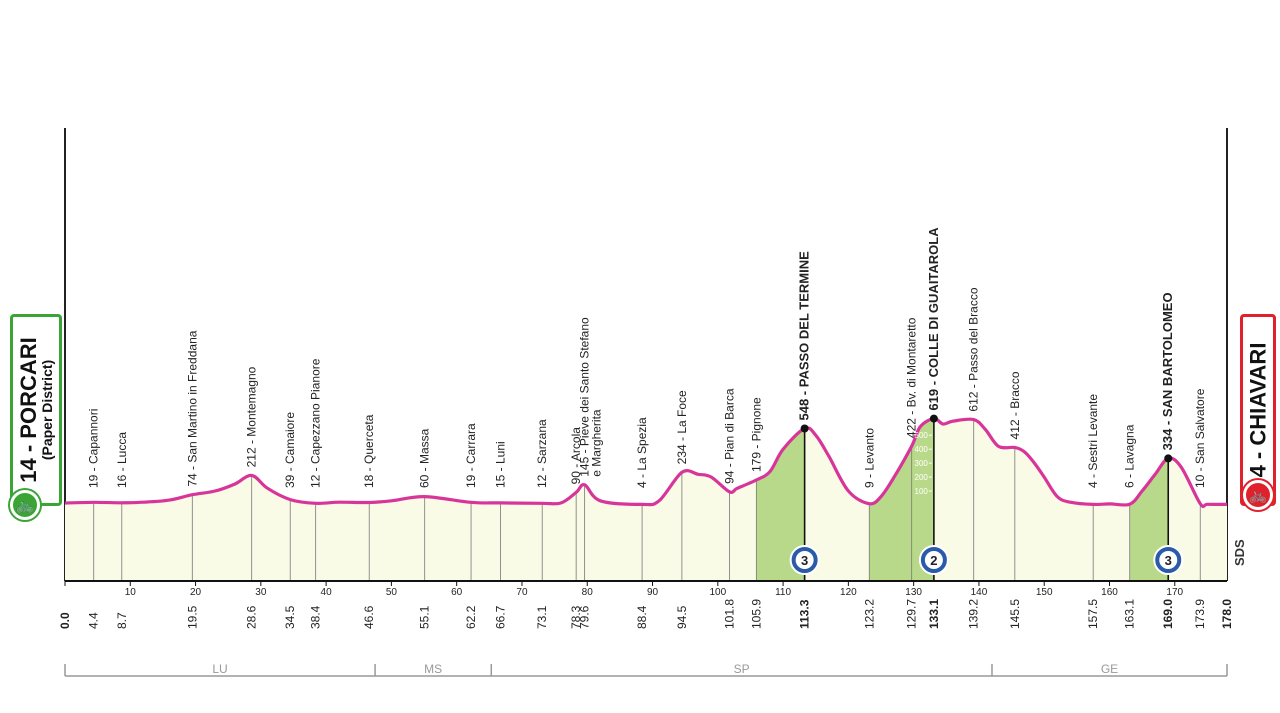  What do you see at coordinates (933, 319) in the screenshot?
I see `point-label-21: 619 - COLLE DI GUAITAROLA` at bounding box center [933, 319].